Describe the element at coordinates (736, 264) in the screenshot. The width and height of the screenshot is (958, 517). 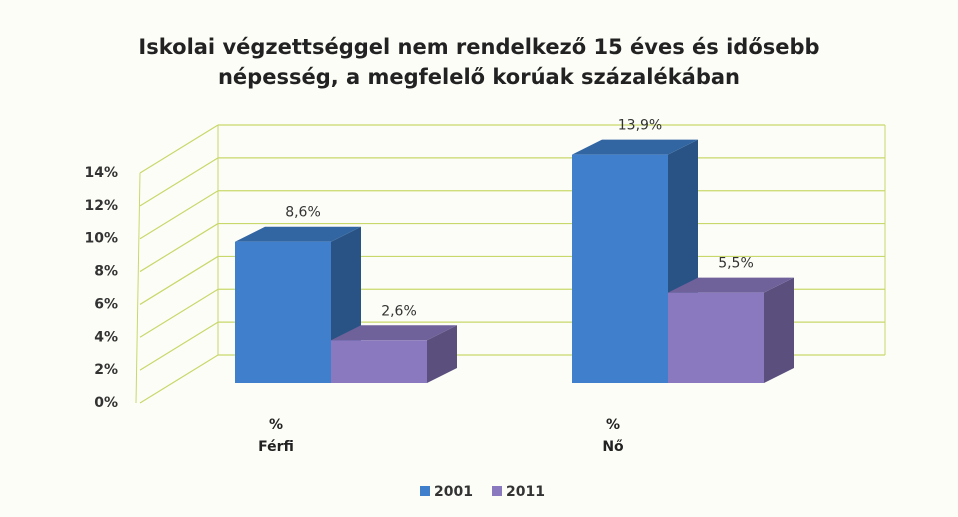
I see `data-label: 5,5%` at that location.